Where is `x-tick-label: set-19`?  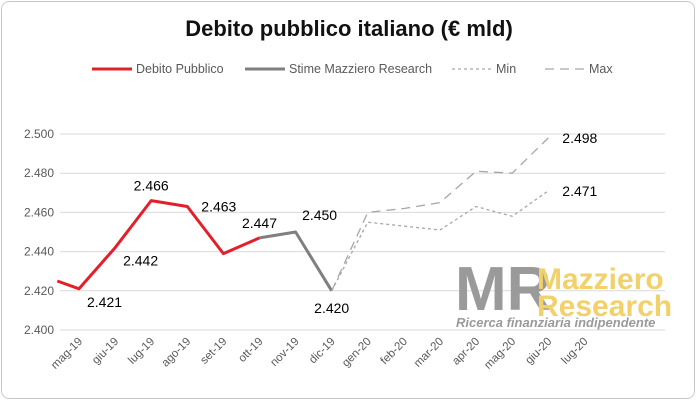 x-tick-label: set-19 is located at coordinates (213, 351).